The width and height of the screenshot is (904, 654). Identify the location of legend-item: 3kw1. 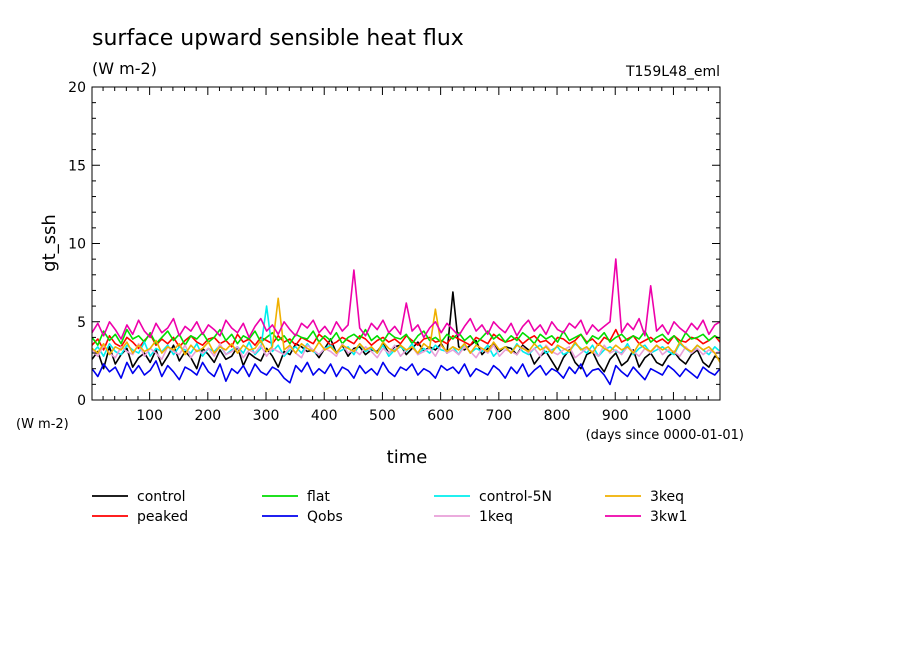
(646, 517).